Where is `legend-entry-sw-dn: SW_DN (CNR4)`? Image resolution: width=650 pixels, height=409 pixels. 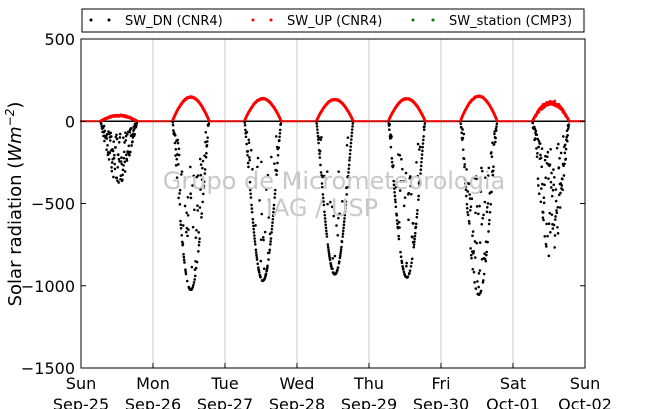 legend-entry-sw-dn: SW_DN (CNR4) is located at coordinates (156, 21).